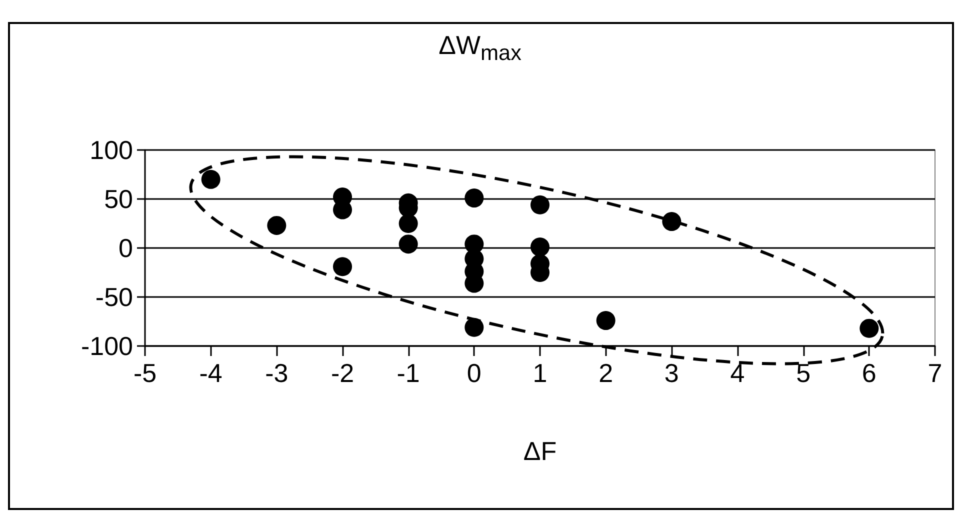 The height and width of the screenshot is (513, 960). I want to click on y-tick-label: 50, so click(118, 199).